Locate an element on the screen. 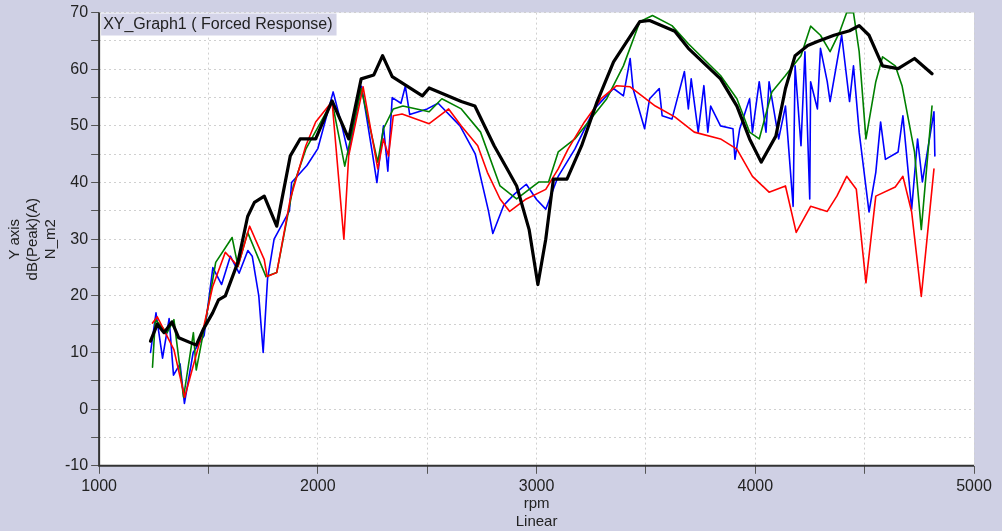 This screenshot has width=1002, height=531. y-tick-label: -10 is located at coordinates (77, 465).